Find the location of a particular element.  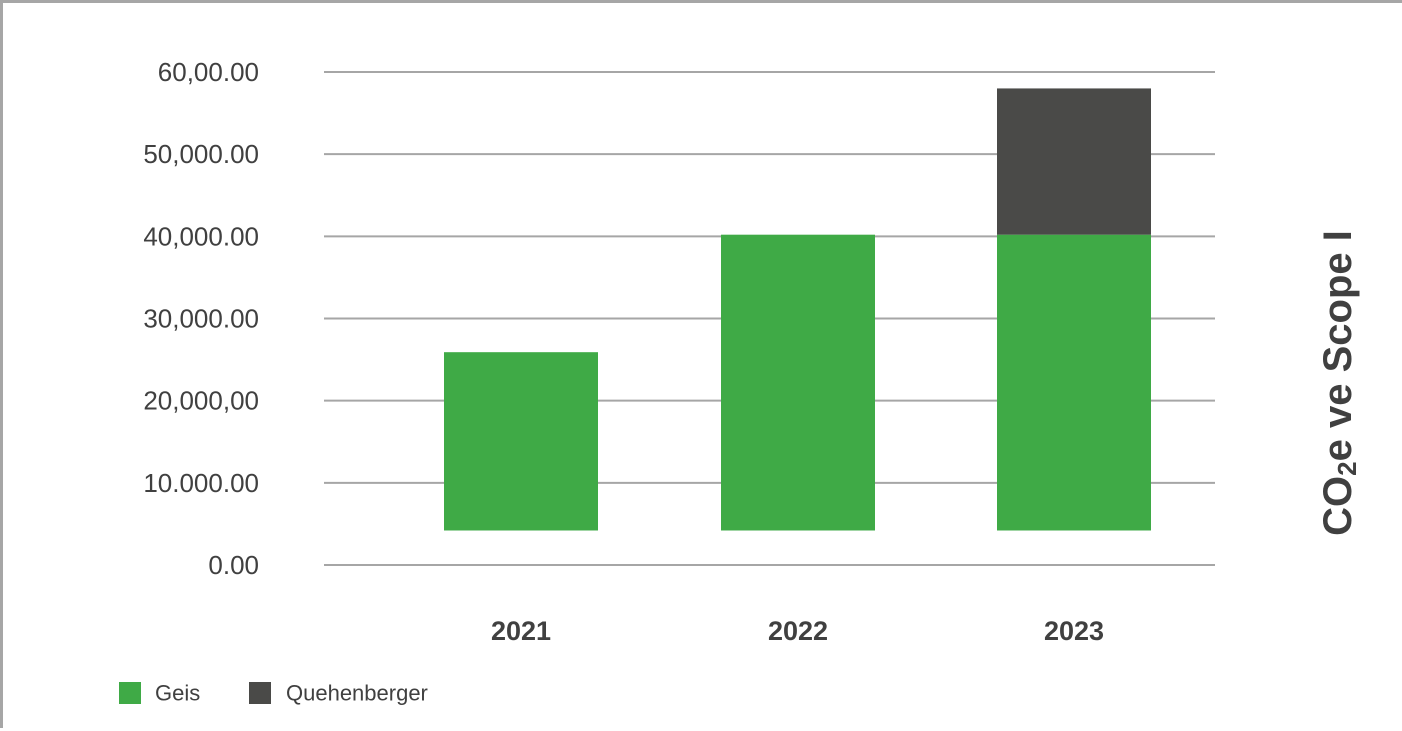

side-title: CO2e ve Scope I is located at coordinates (1339, 383).